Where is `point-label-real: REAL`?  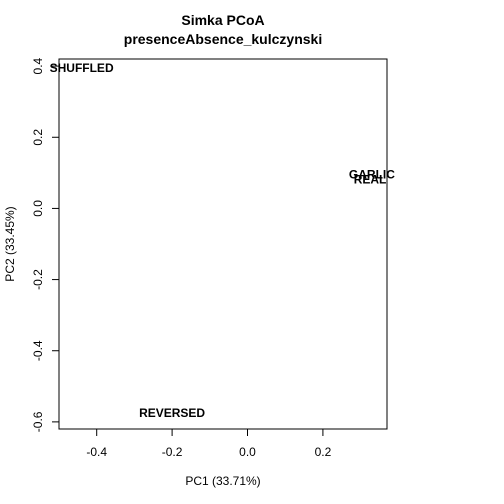
point-label-real: REAL is located at coordinates (370, 179).